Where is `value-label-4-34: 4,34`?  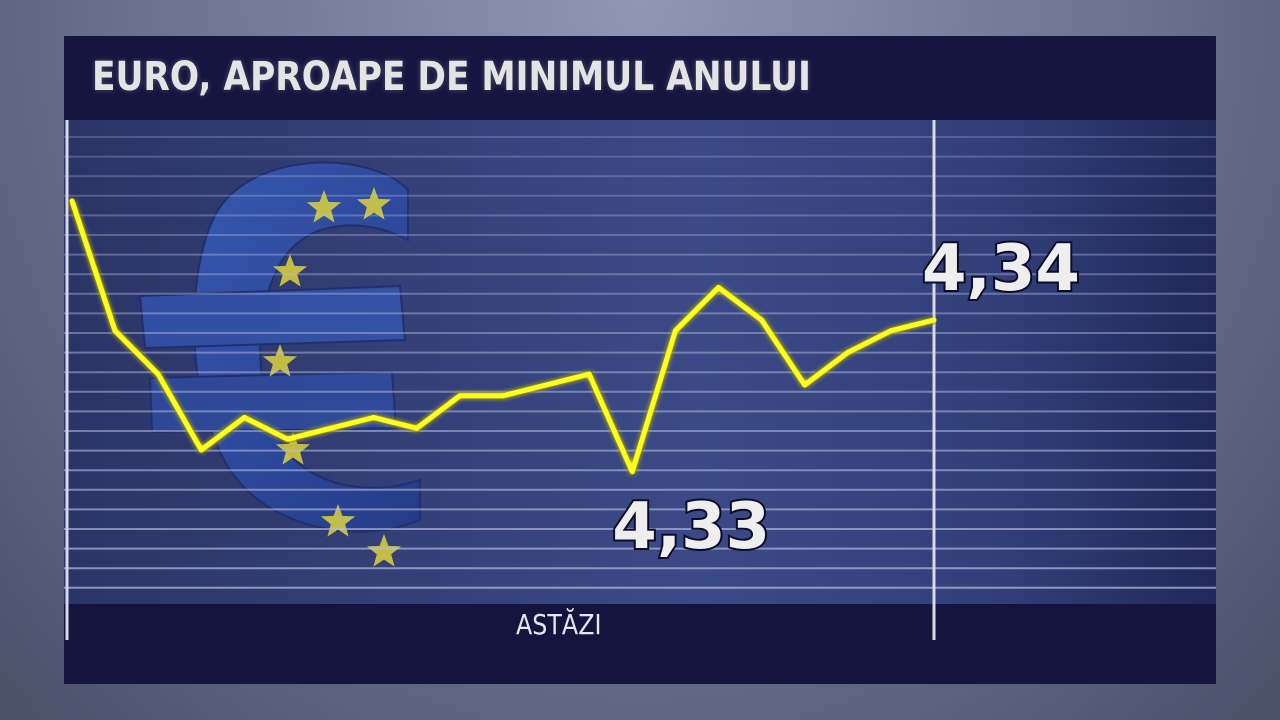 value-label-4-34: 4,34 is located at coordinates (1001, 269).